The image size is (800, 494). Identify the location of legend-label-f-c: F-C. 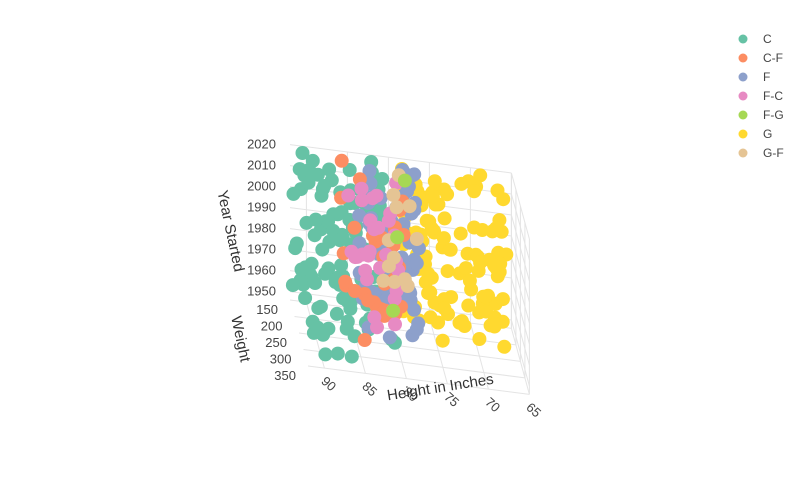
(773, 96).